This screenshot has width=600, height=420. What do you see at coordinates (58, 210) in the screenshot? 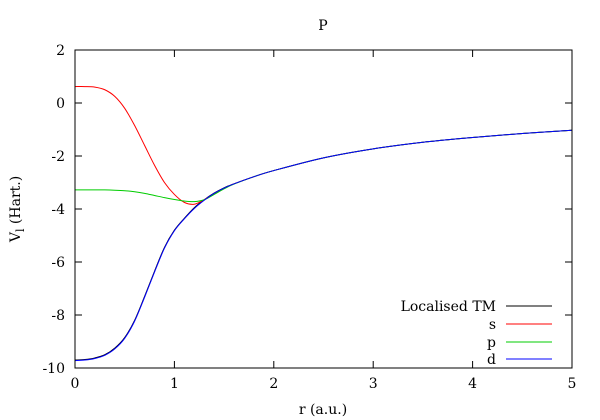
I see `y-tick-label: -4` at bounding box center [58, 210].